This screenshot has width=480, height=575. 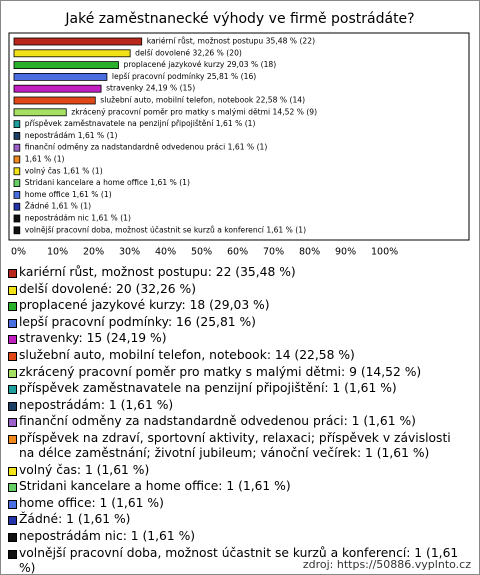 I want to click on bar-label: home office 1,61 % (1), so click(x=68, y=194).